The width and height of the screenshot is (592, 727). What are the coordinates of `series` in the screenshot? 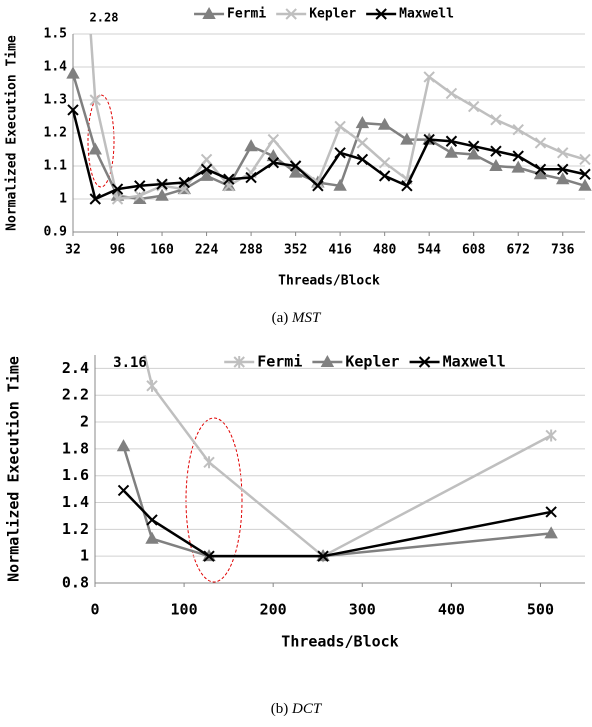 It's located at (337, 523).